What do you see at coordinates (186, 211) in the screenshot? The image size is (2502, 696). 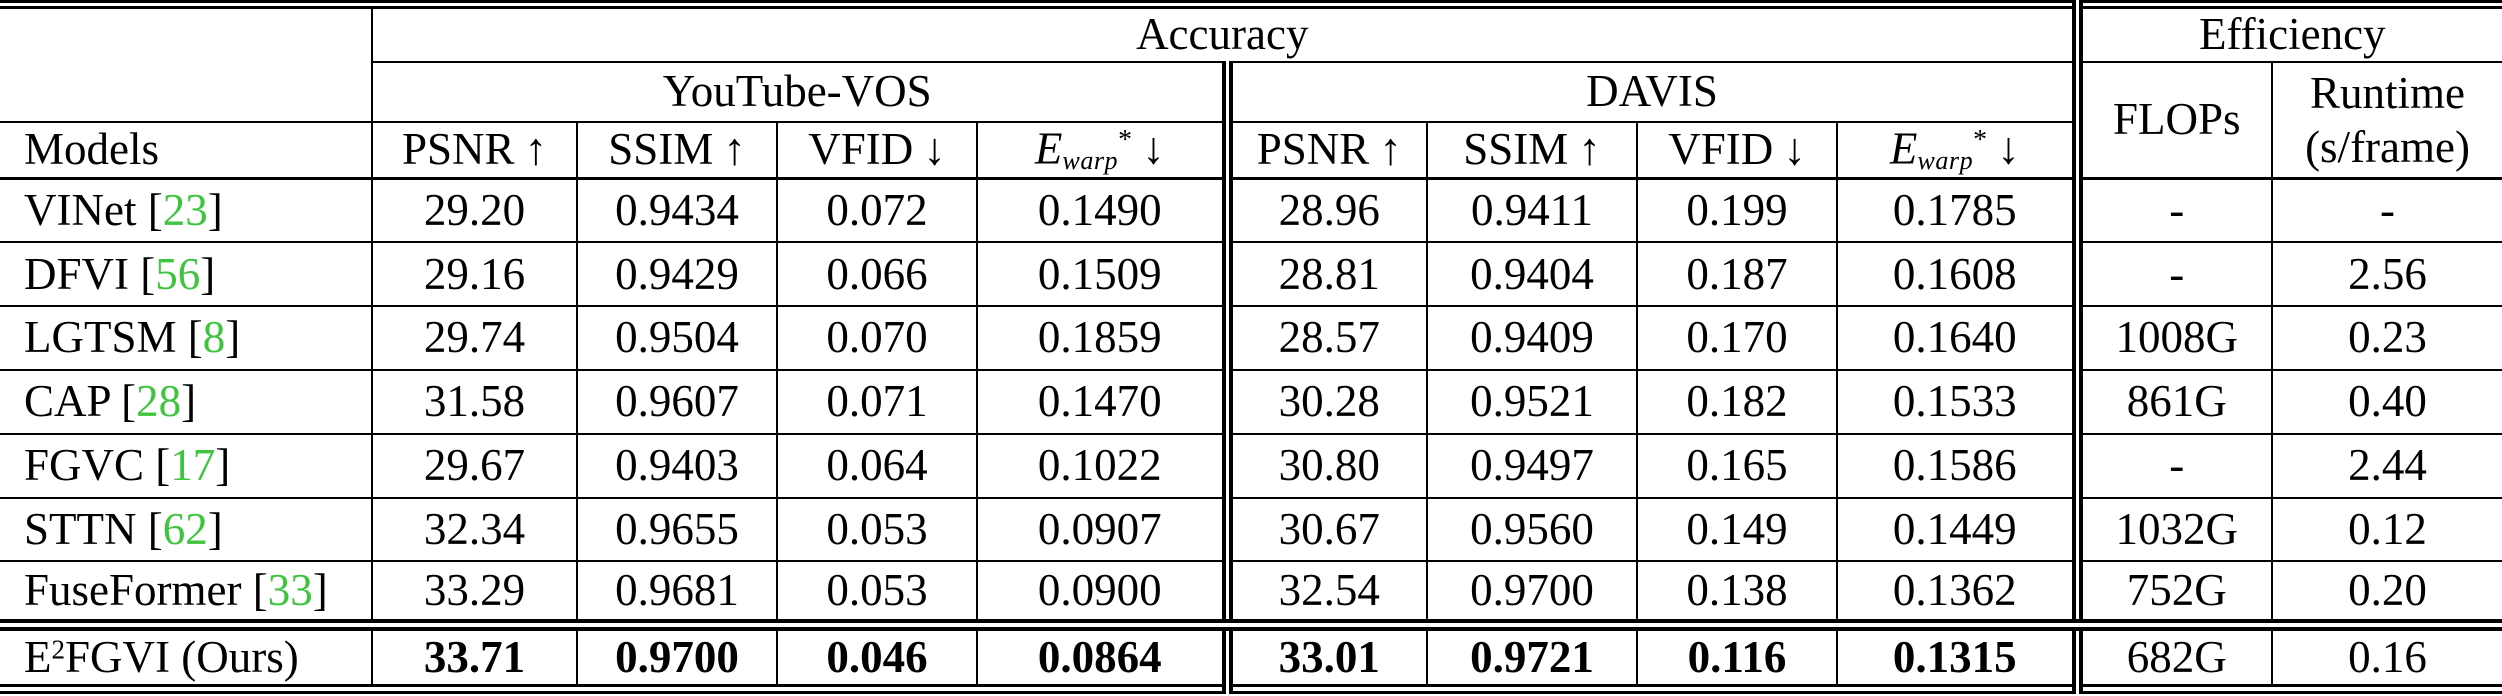 I see `model-name-cell: VINet [23]` at bounding box center [186, 211].